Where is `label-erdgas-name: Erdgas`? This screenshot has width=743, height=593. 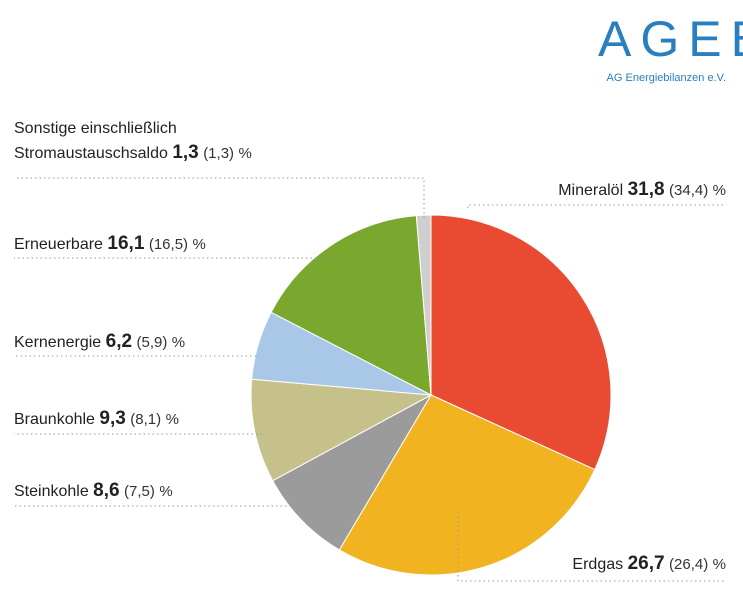
label-erdgas-name: Erdgas is located at coordinates (598, 564).